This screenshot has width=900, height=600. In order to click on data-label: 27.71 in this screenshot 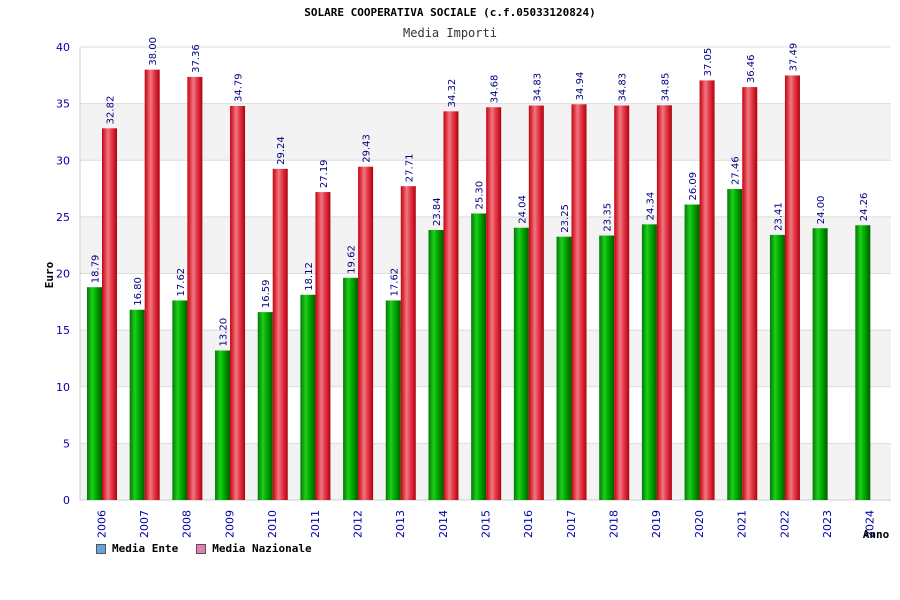, I will do `click(409, 168)`.